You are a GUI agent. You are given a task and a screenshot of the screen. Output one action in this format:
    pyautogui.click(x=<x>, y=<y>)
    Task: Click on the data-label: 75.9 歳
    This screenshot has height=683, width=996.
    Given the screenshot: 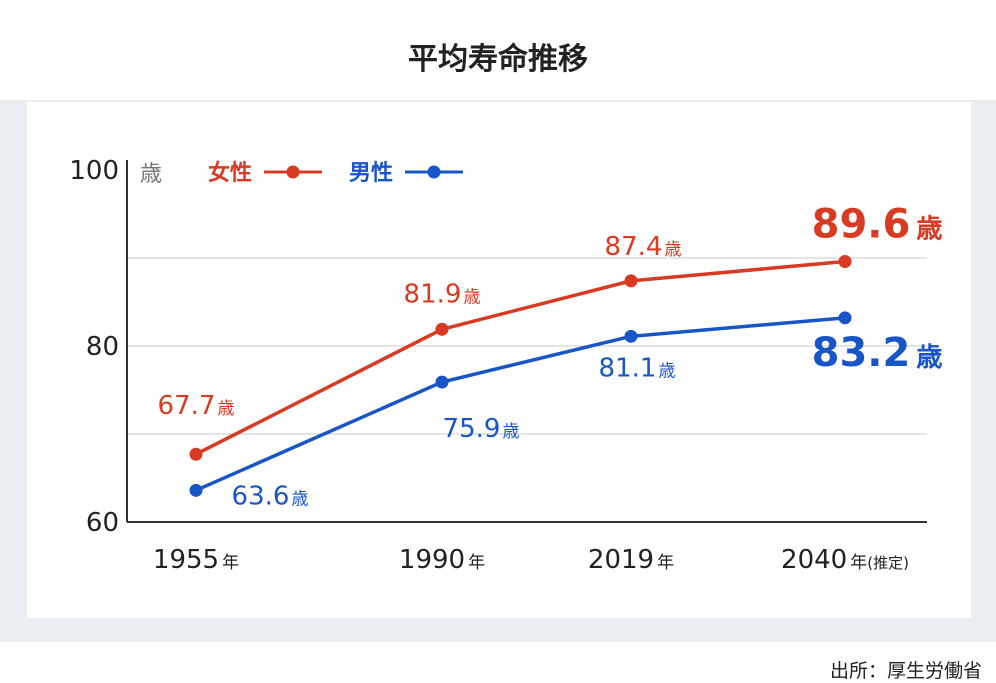 What is the action you would take?
    pyautogui.click(x=481, y=429)
    